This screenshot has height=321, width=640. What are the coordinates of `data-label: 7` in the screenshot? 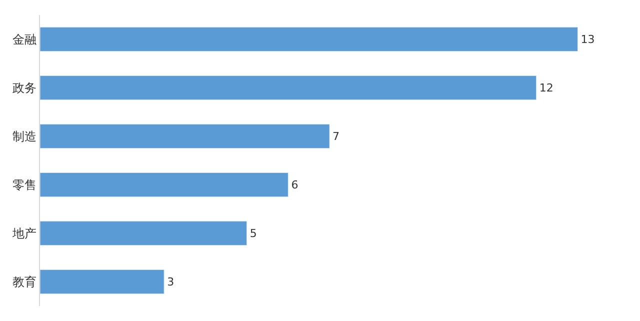 It's located at (336, 136).